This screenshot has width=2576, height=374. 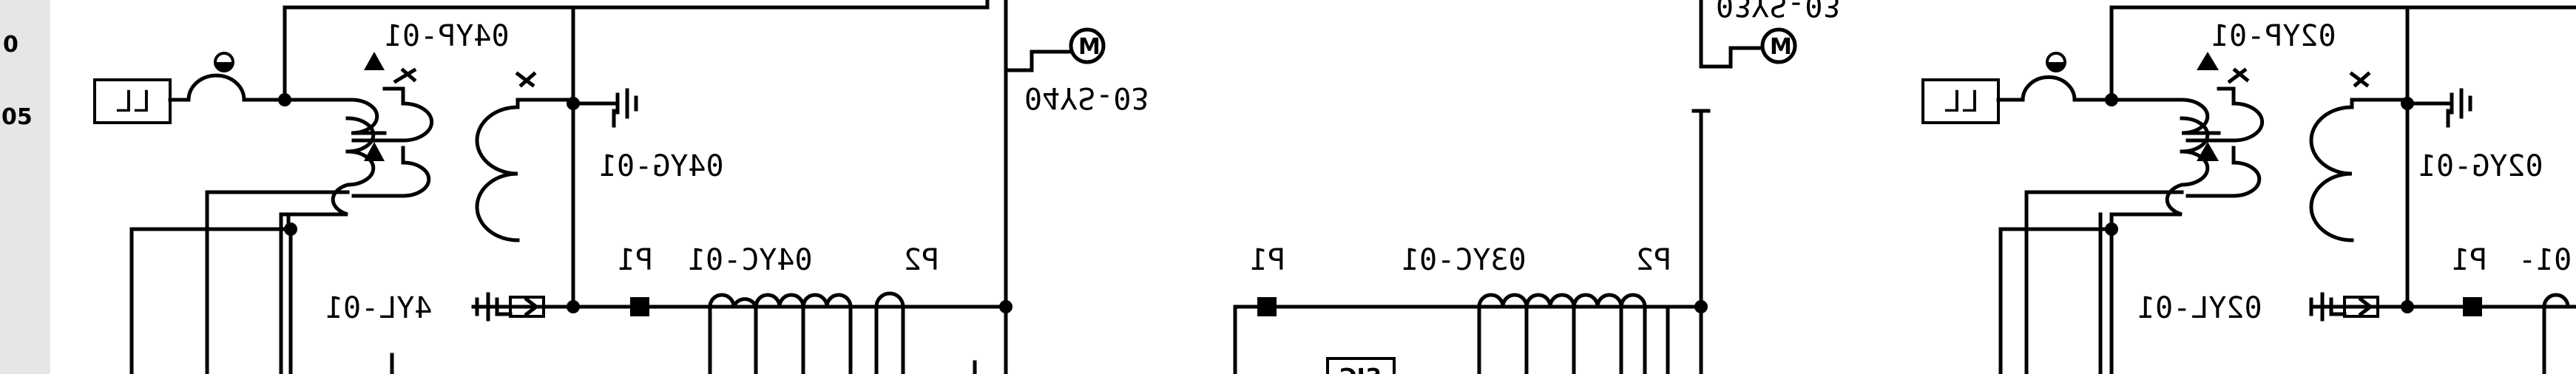 I want to click on unit-04-coil-label: 04YC-01, so click(x=750, y=260).